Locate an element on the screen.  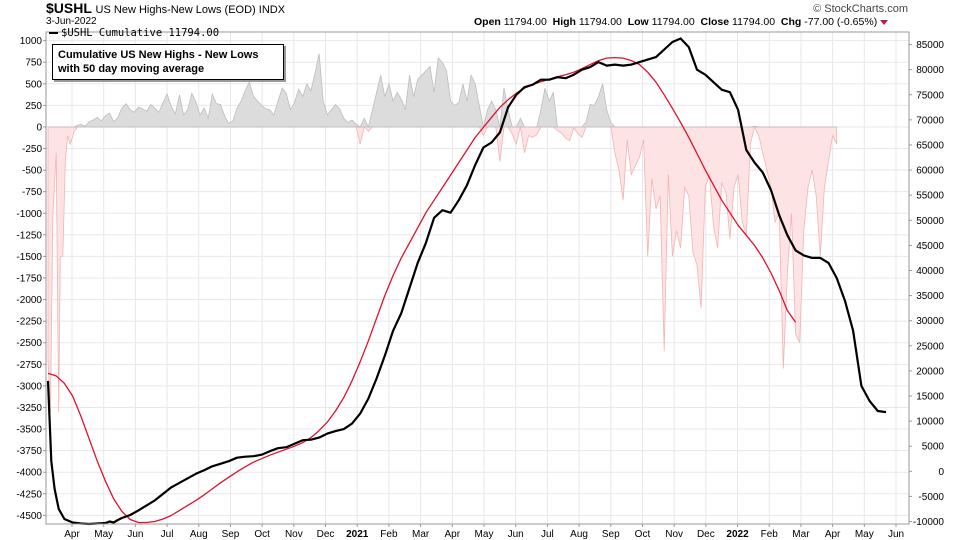
left-tick-label: -3750 is located at coordinates (29, 451).